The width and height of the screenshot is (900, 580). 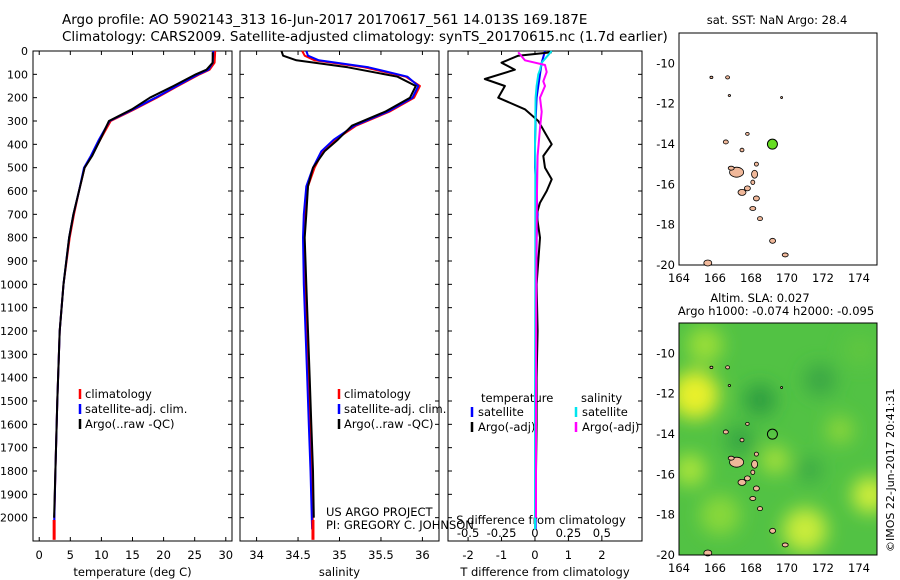 I want to click on depth-tick-label: 800, so click(x=17, y=238).